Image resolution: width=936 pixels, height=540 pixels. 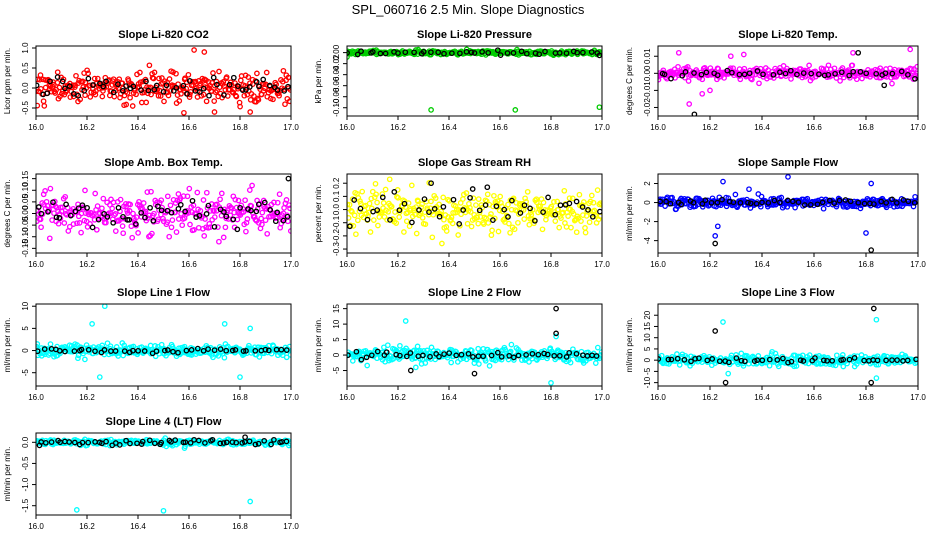 What do you see at coordinates (336, 222) in the screenshot?
I see `y-tick-label: -0.1` at bounding box center [336, 222].